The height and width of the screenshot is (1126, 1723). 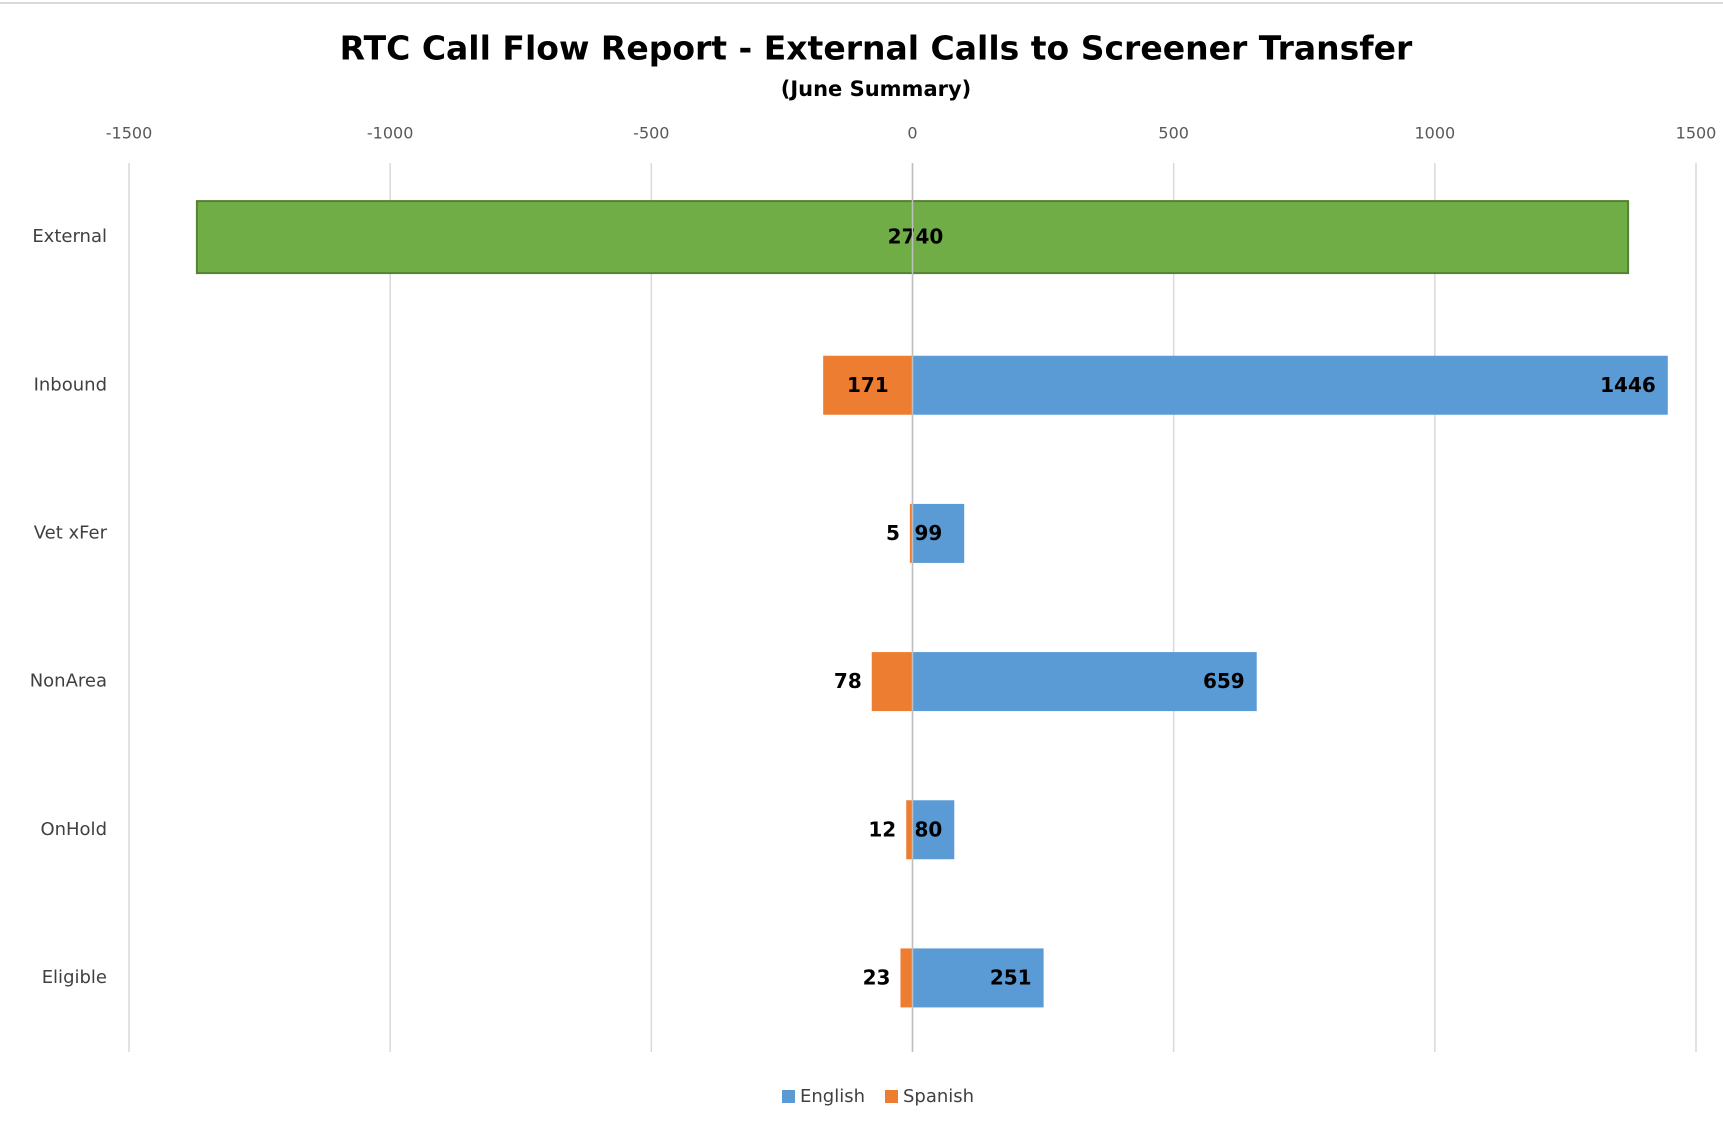 I want to click on data-label: 23, so click(x=877, y=977).